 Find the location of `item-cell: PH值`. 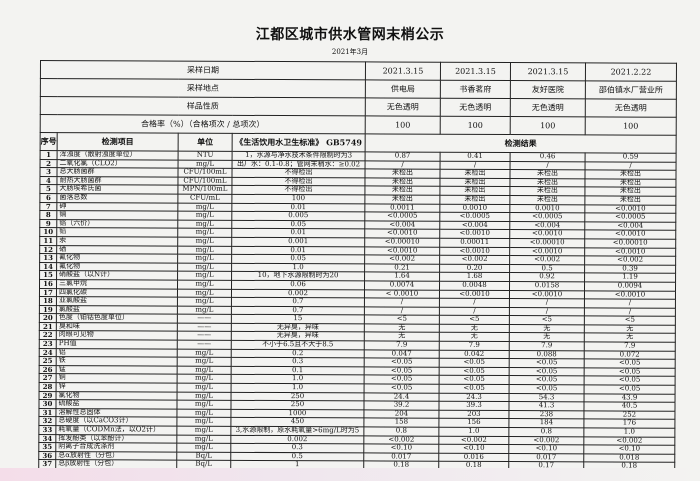

item-cell: PH值 is located at coordinates (117, 344).